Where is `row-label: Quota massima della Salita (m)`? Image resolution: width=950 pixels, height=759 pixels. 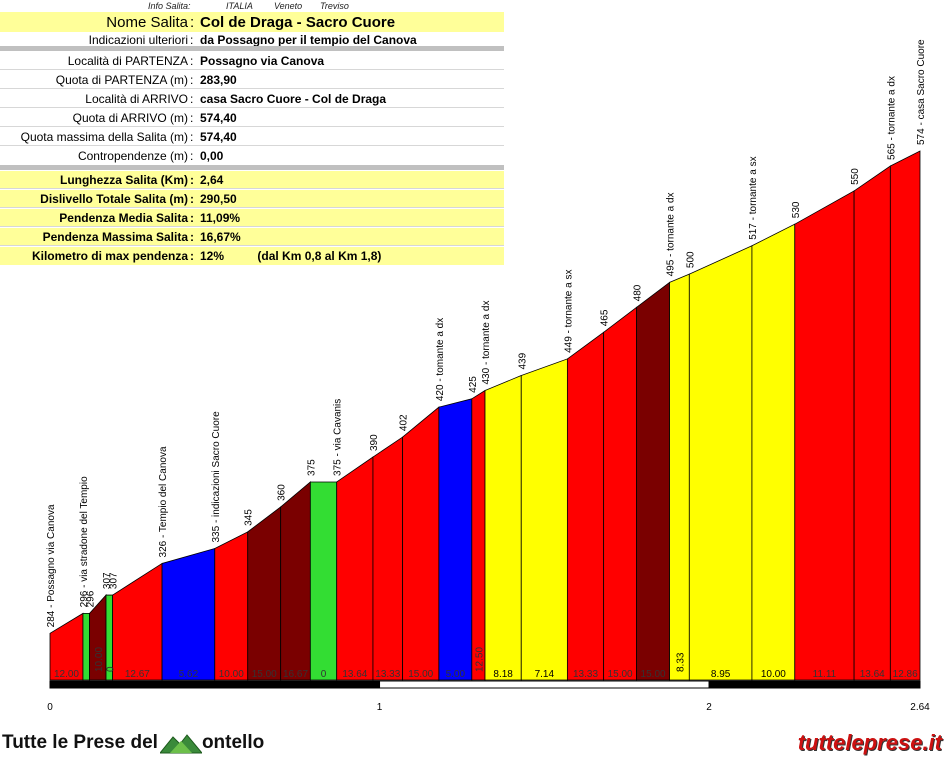
row-label: Quota massima della Salita (m) is located at coordinates (104, 137).